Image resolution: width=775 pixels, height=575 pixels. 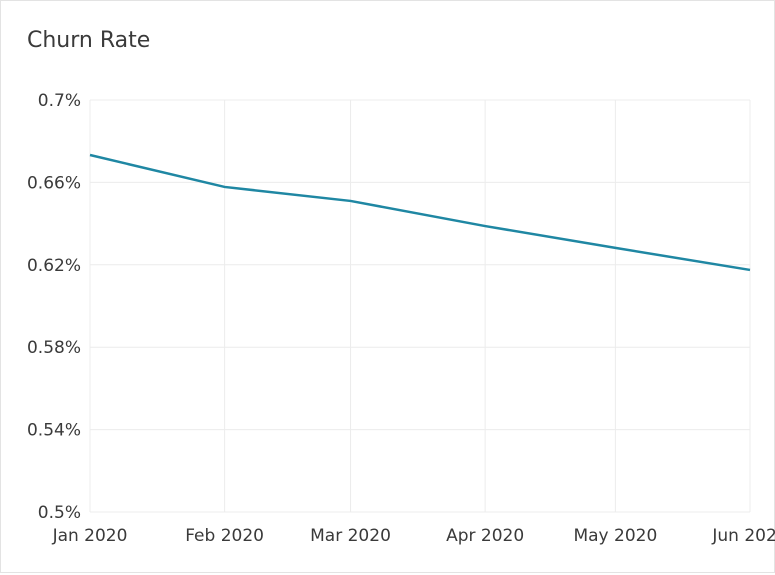 I want to click on x-tick-label: Mar 2020, so click(x=350, y=536).